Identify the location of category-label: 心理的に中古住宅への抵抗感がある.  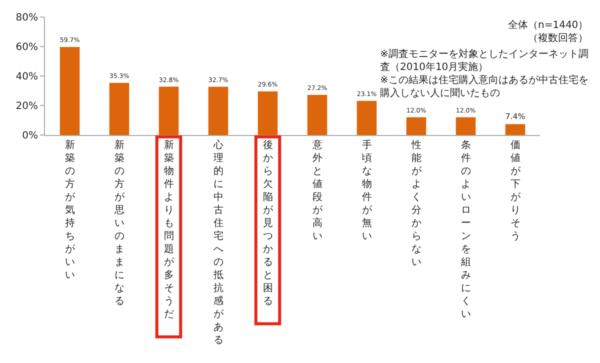
(218, 243).